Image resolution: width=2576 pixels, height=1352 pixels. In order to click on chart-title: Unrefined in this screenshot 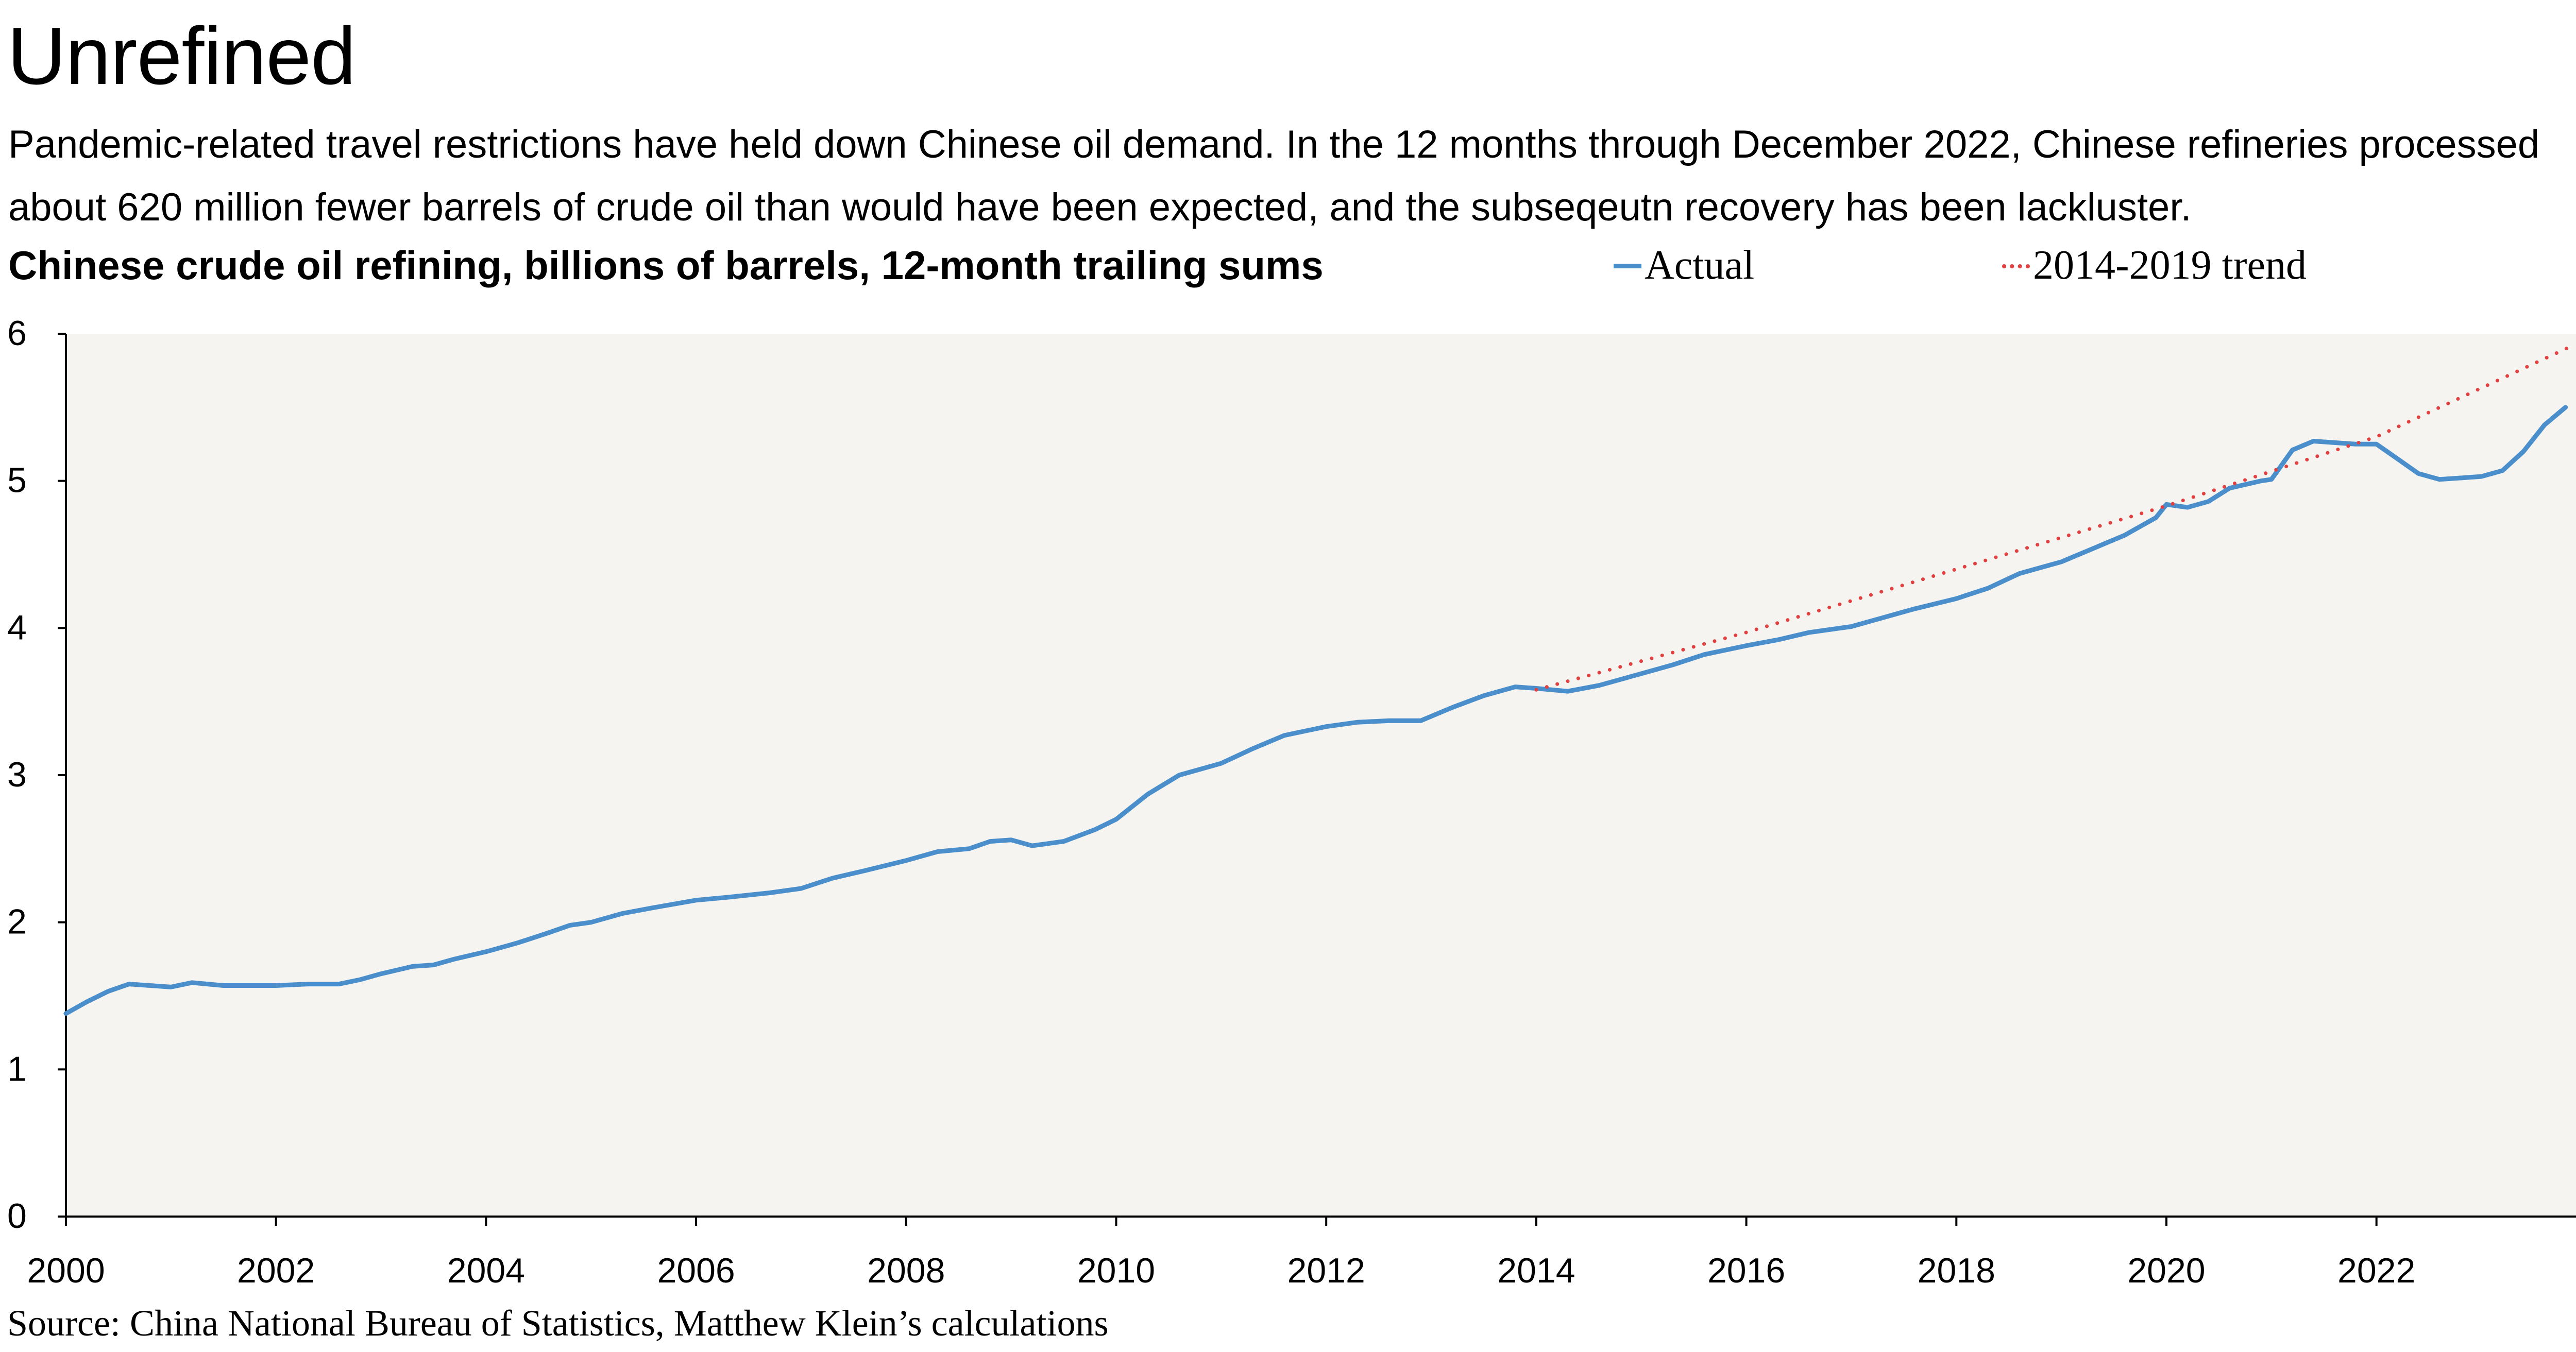, I will do `click(181, 56)`.